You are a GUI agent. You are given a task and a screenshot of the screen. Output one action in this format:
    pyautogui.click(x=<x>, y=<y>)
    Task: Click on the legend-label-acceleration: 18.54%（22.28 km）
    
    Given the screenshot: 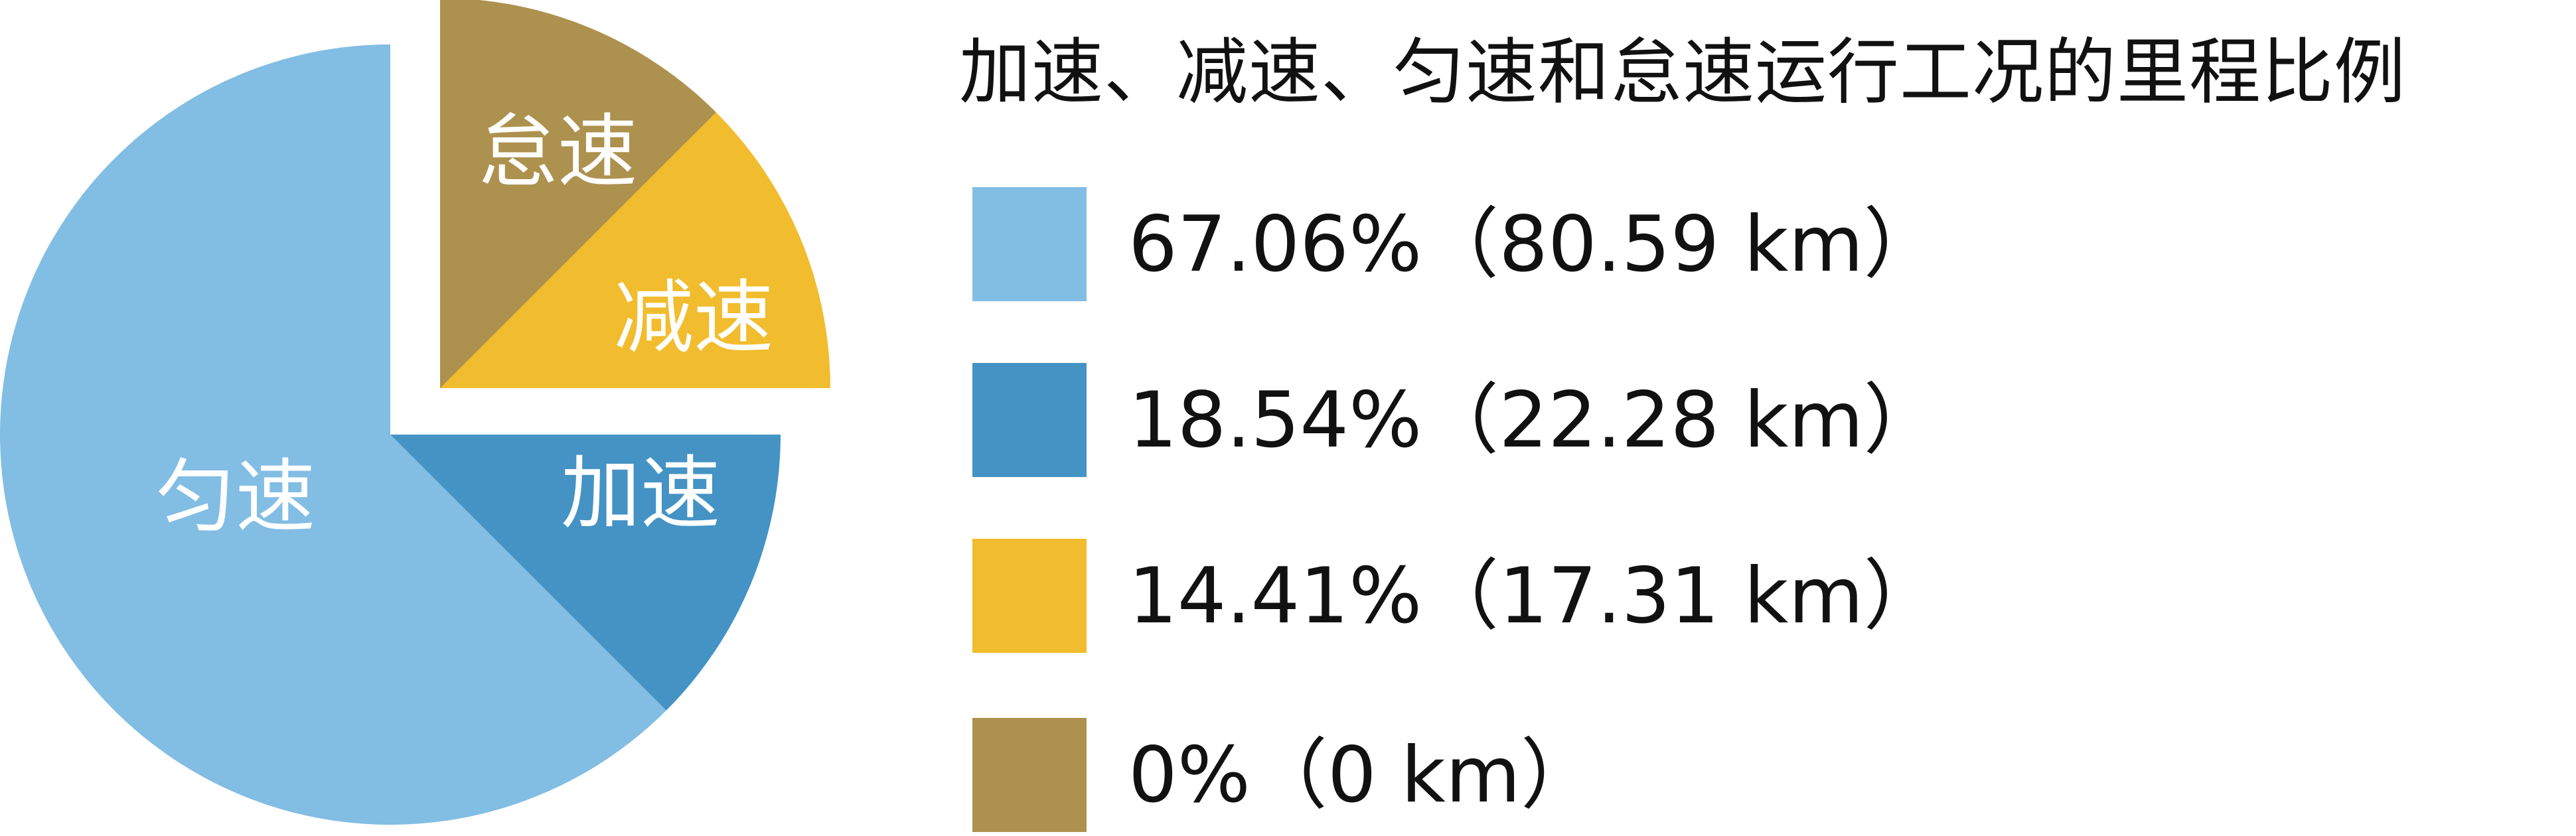 What is the action you would take?
    pyautogui.click(x=1534, y=420)
    